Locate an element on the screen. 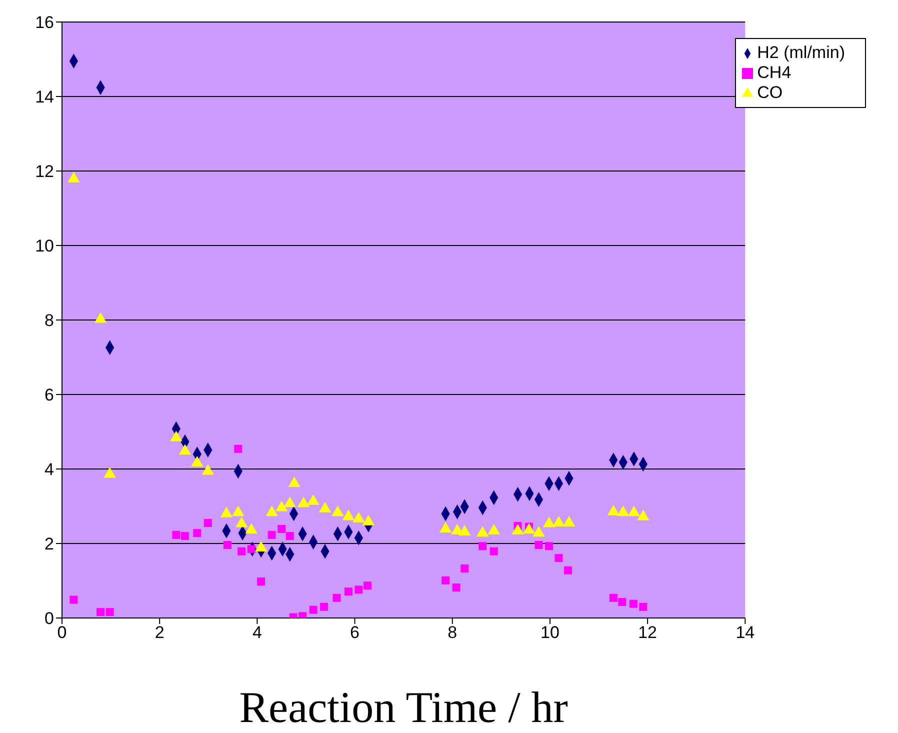  y-tick-label: 2 is located at coordinates (49, 544).